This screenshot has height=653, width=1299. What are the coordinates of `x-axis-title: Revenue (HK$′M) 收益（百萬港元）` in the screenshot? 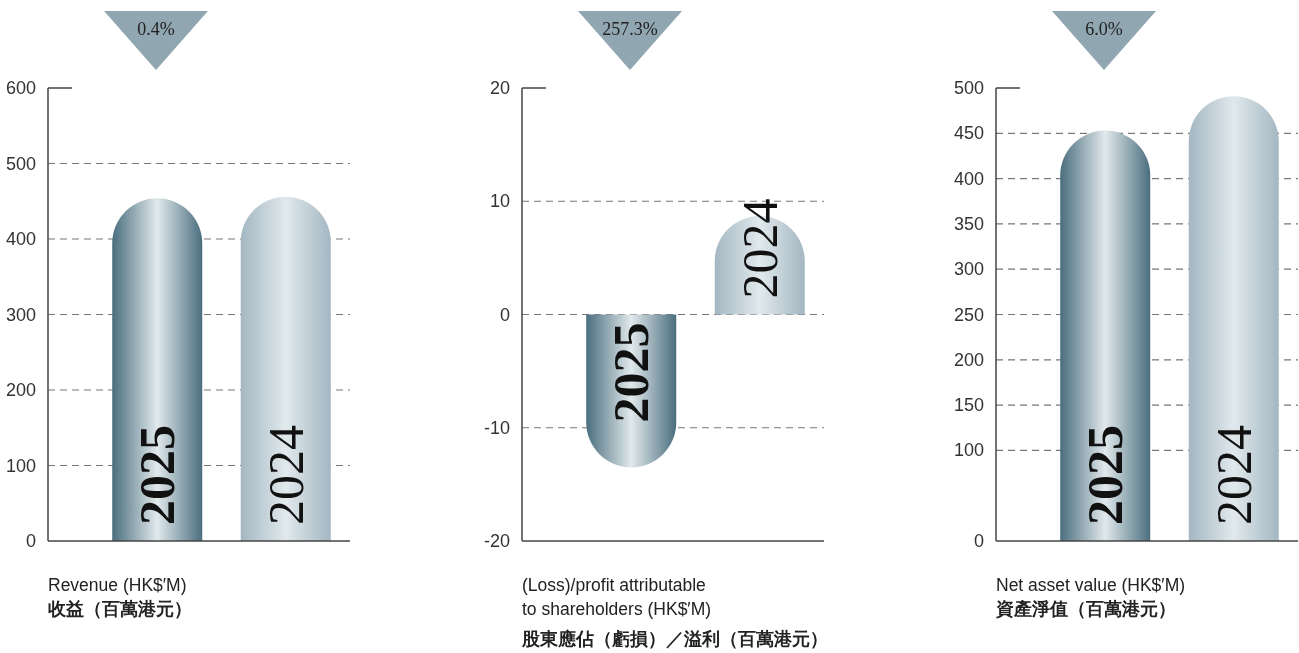 It's located at (120, 597).